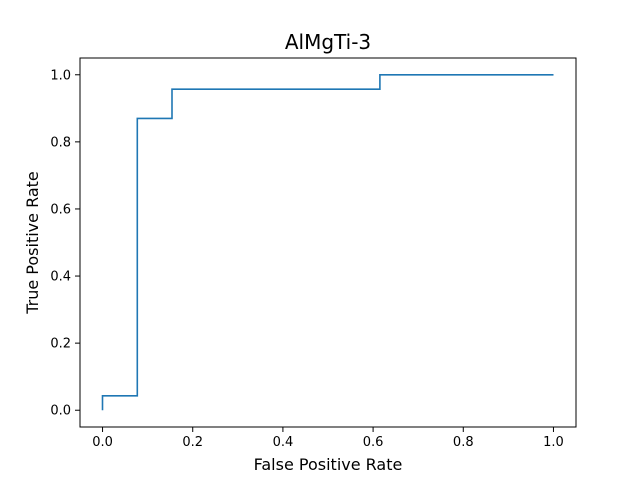 This screenshot has width=640, height=480. Describe the element at coordinates (373, 442) in the screenshot. I see `x-tick-label: 0.6` at that location.